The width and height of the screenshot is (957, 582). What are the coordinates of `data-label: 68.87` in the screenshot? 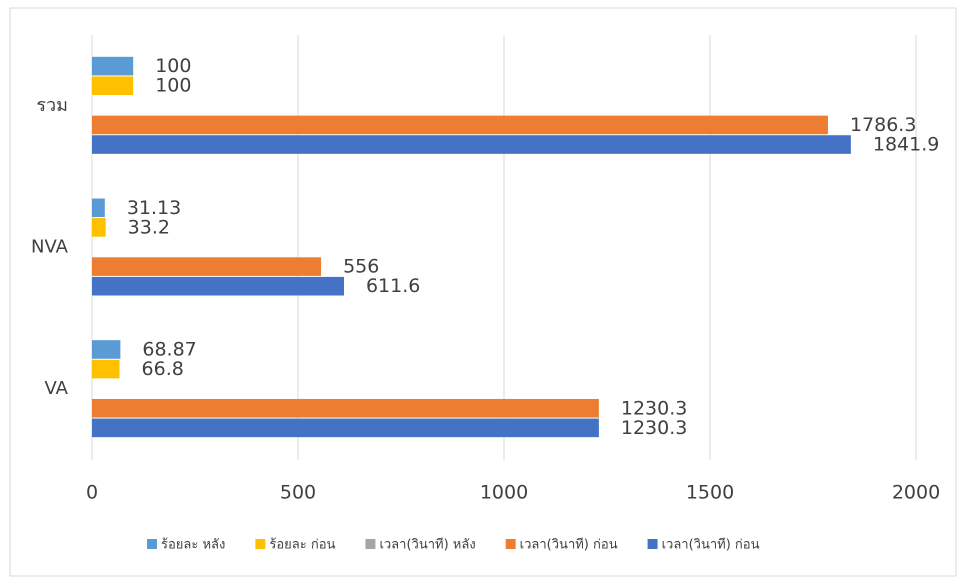 It's located at (169, 349).